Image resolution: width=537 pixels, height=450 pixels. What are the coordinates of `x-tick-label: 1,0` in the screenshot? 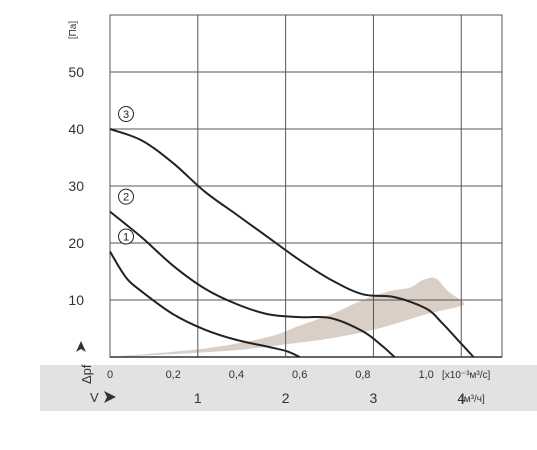 It's located at (425, 375).